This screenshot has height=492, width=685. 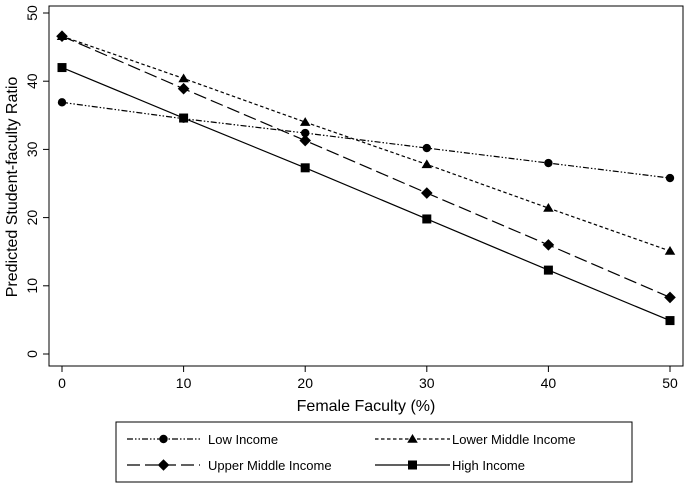 What do you see at coordinates (12, 187) in the screenshot?
I see `y-axis-label: Predicted Student-faculty Ratio` at bounding box center [12, 187].